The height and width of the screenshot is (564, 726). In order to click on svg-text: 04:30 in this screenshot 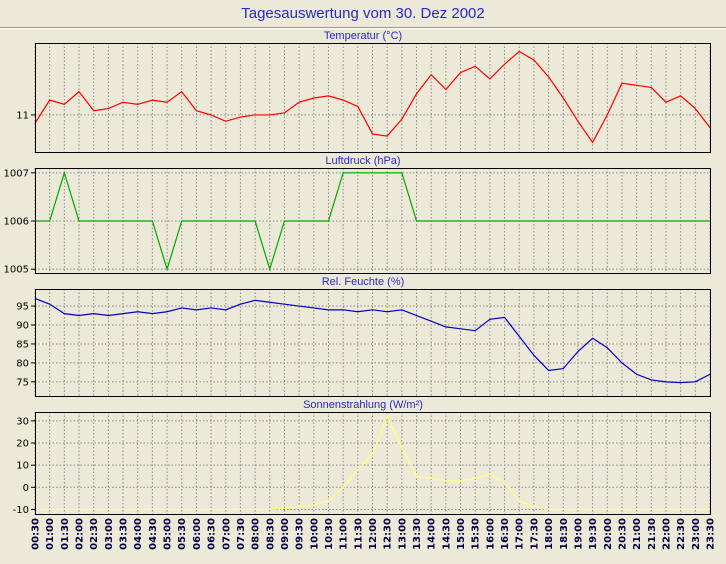, I will do `click(153, 534)`.